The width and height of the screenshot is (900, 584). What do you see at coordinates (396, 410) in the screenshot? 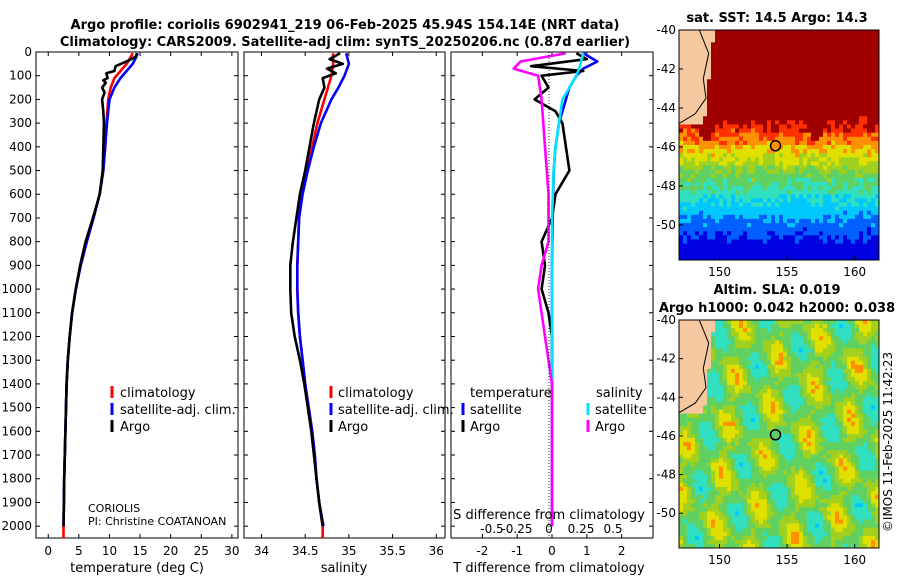
I see `legend-label-satellite: satellite-adj. clim.` at bounding box center [396, 410].